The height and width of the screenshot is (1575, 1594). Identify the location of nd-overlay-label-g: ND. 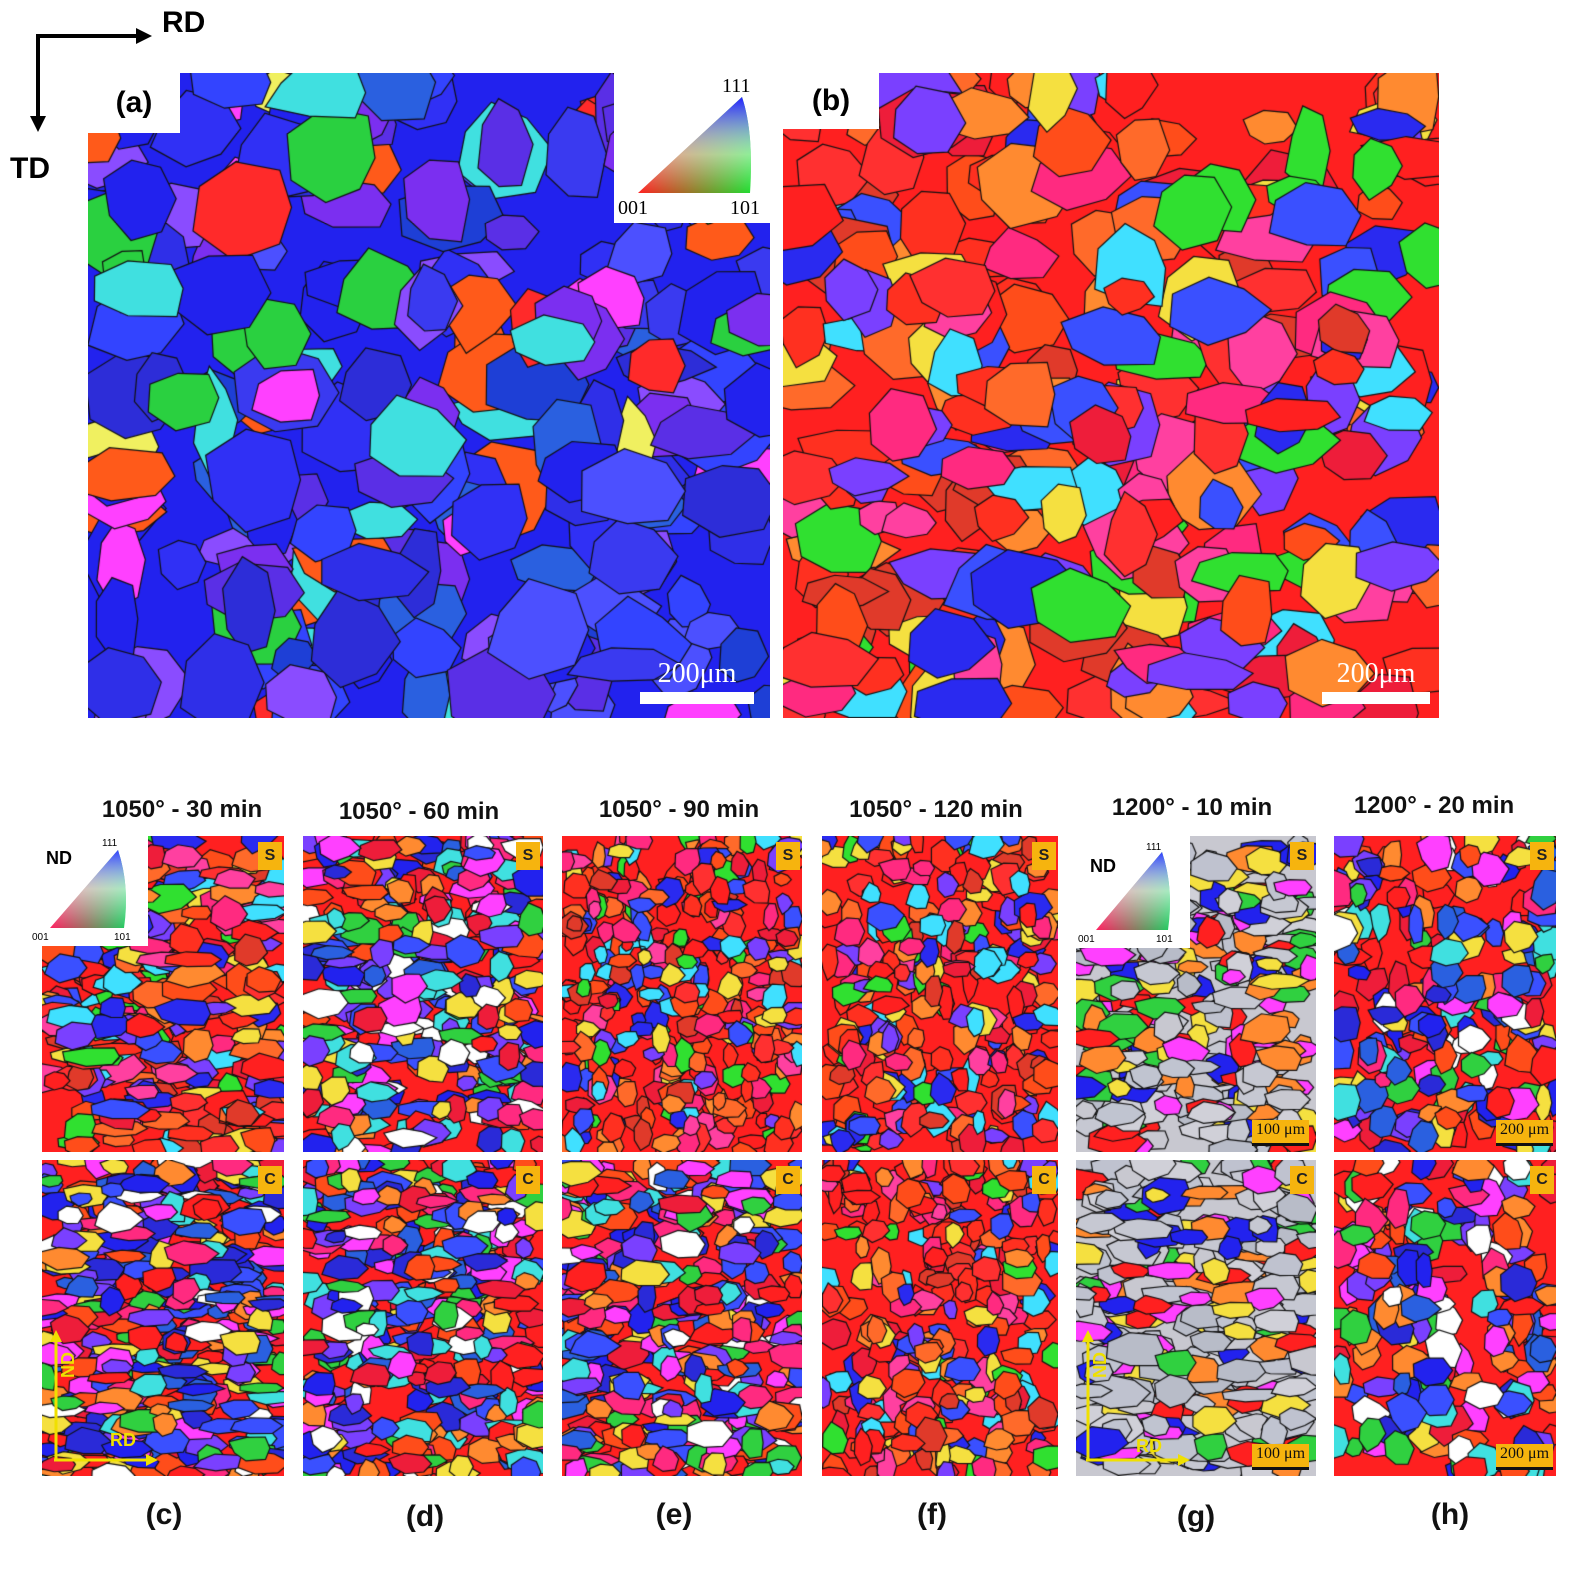
(1100, 1365).